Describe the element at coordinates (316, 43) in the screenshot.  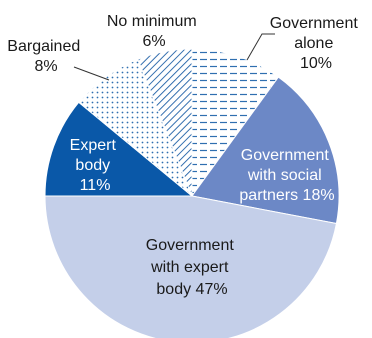
I see `label-government-alone: Government alone 10%` at that location.